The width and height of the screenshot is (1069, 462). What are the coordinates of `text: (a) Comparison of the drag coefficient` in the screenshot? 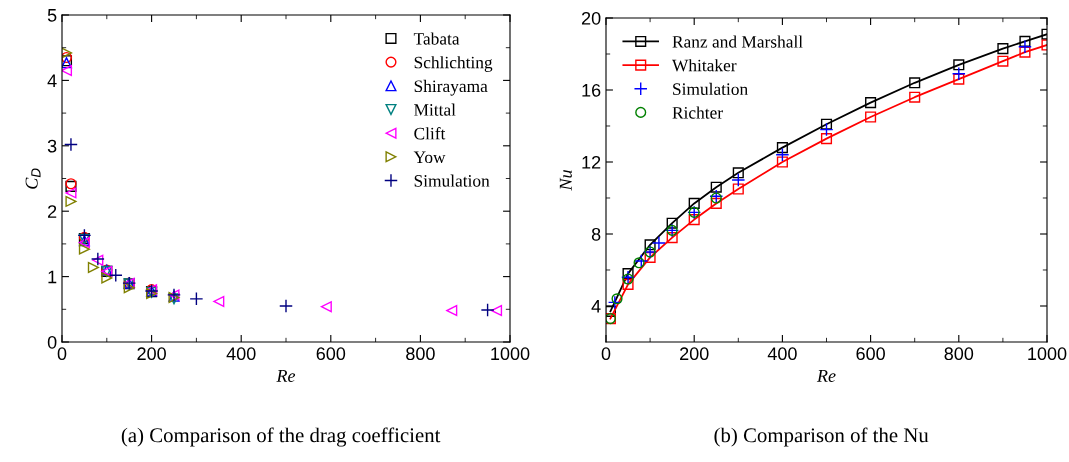 It's located at (281, 437).